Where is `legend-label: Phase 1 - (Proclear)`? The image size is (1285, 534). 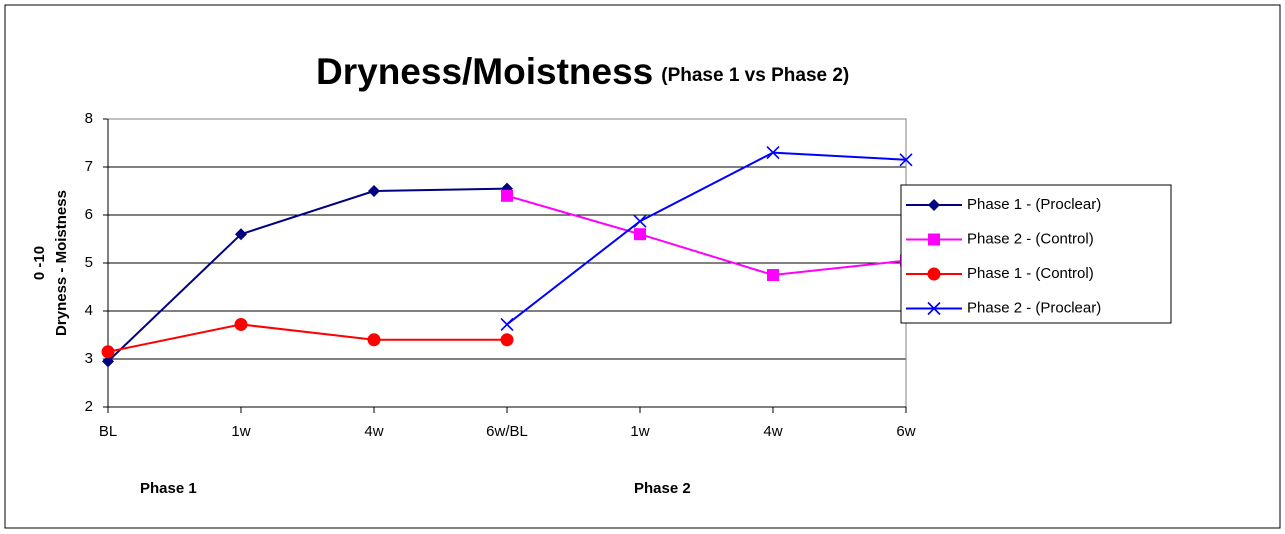
legend-label: Phase 1 - (Proclear) is located at coordinates (1034, 204).